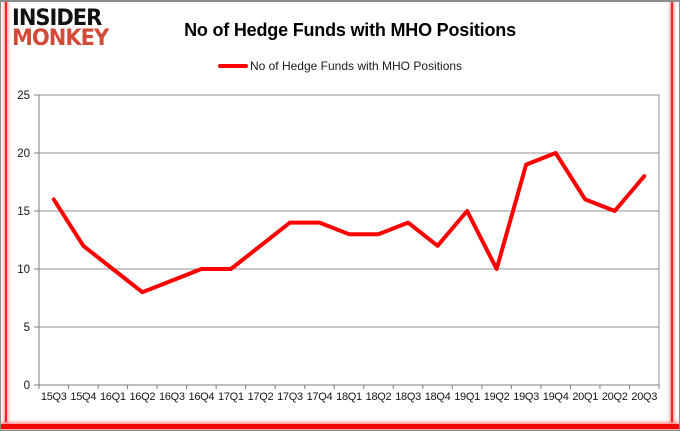 This screenshot has width=680, height=431. Describe the element at coordinates (379, 397) in the screenshot. I see `x-tick-label-18Q2: 18Q2` at that location.